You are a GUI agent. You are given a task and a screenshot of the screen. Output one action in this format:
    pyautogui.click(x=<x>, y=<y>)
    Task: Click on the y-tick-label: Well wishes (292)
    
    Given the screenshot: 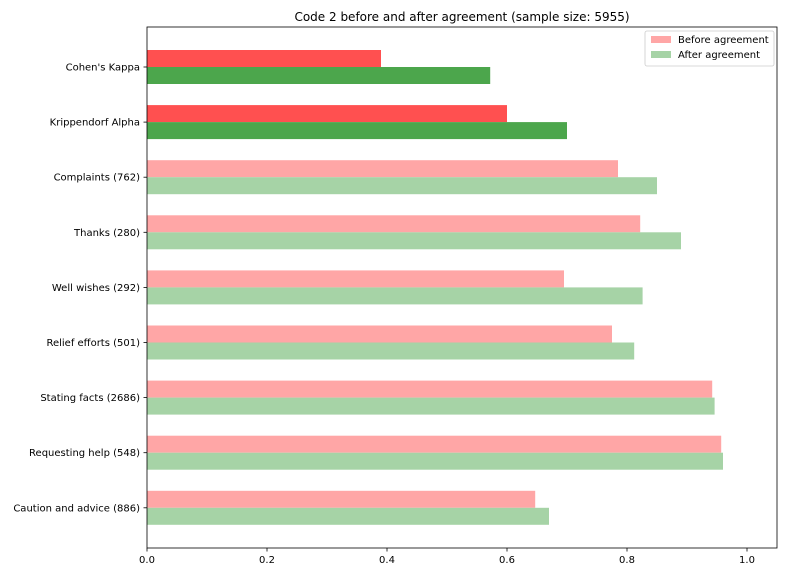 What is the action you would take?
    pyautogui.click(x=96, y=288)
    